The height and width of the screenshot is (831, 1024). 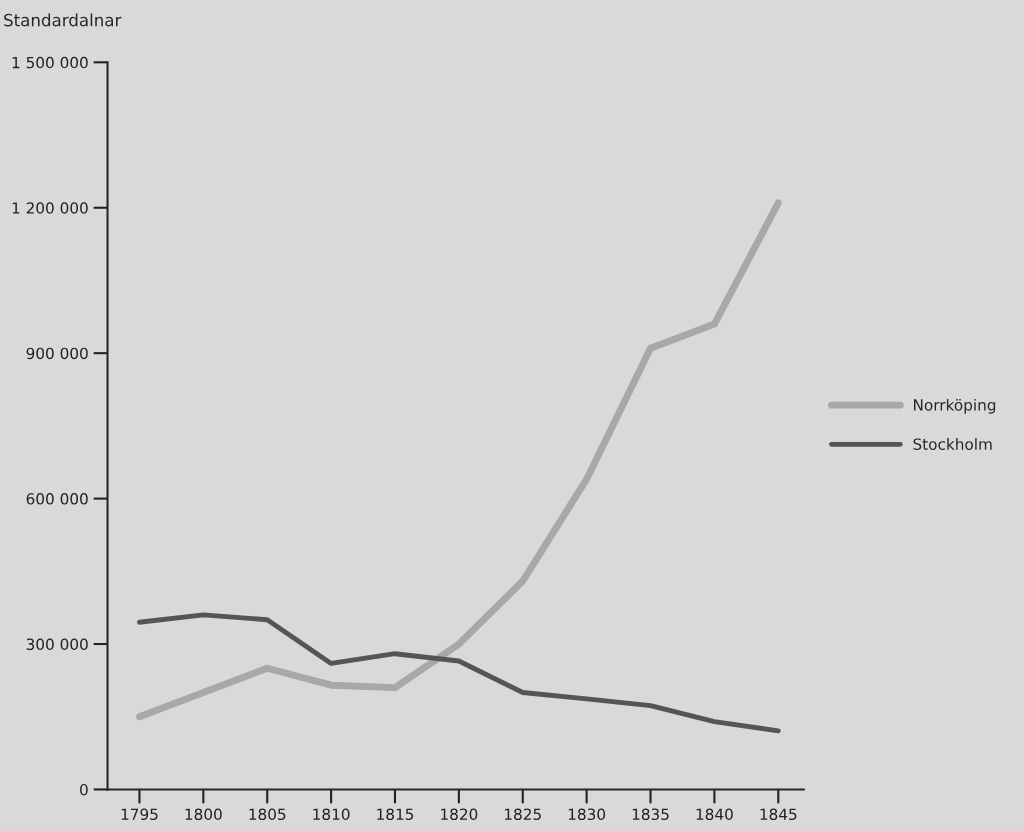 I want to click on x-tick-label: 1845, so click(x=778, y=814).